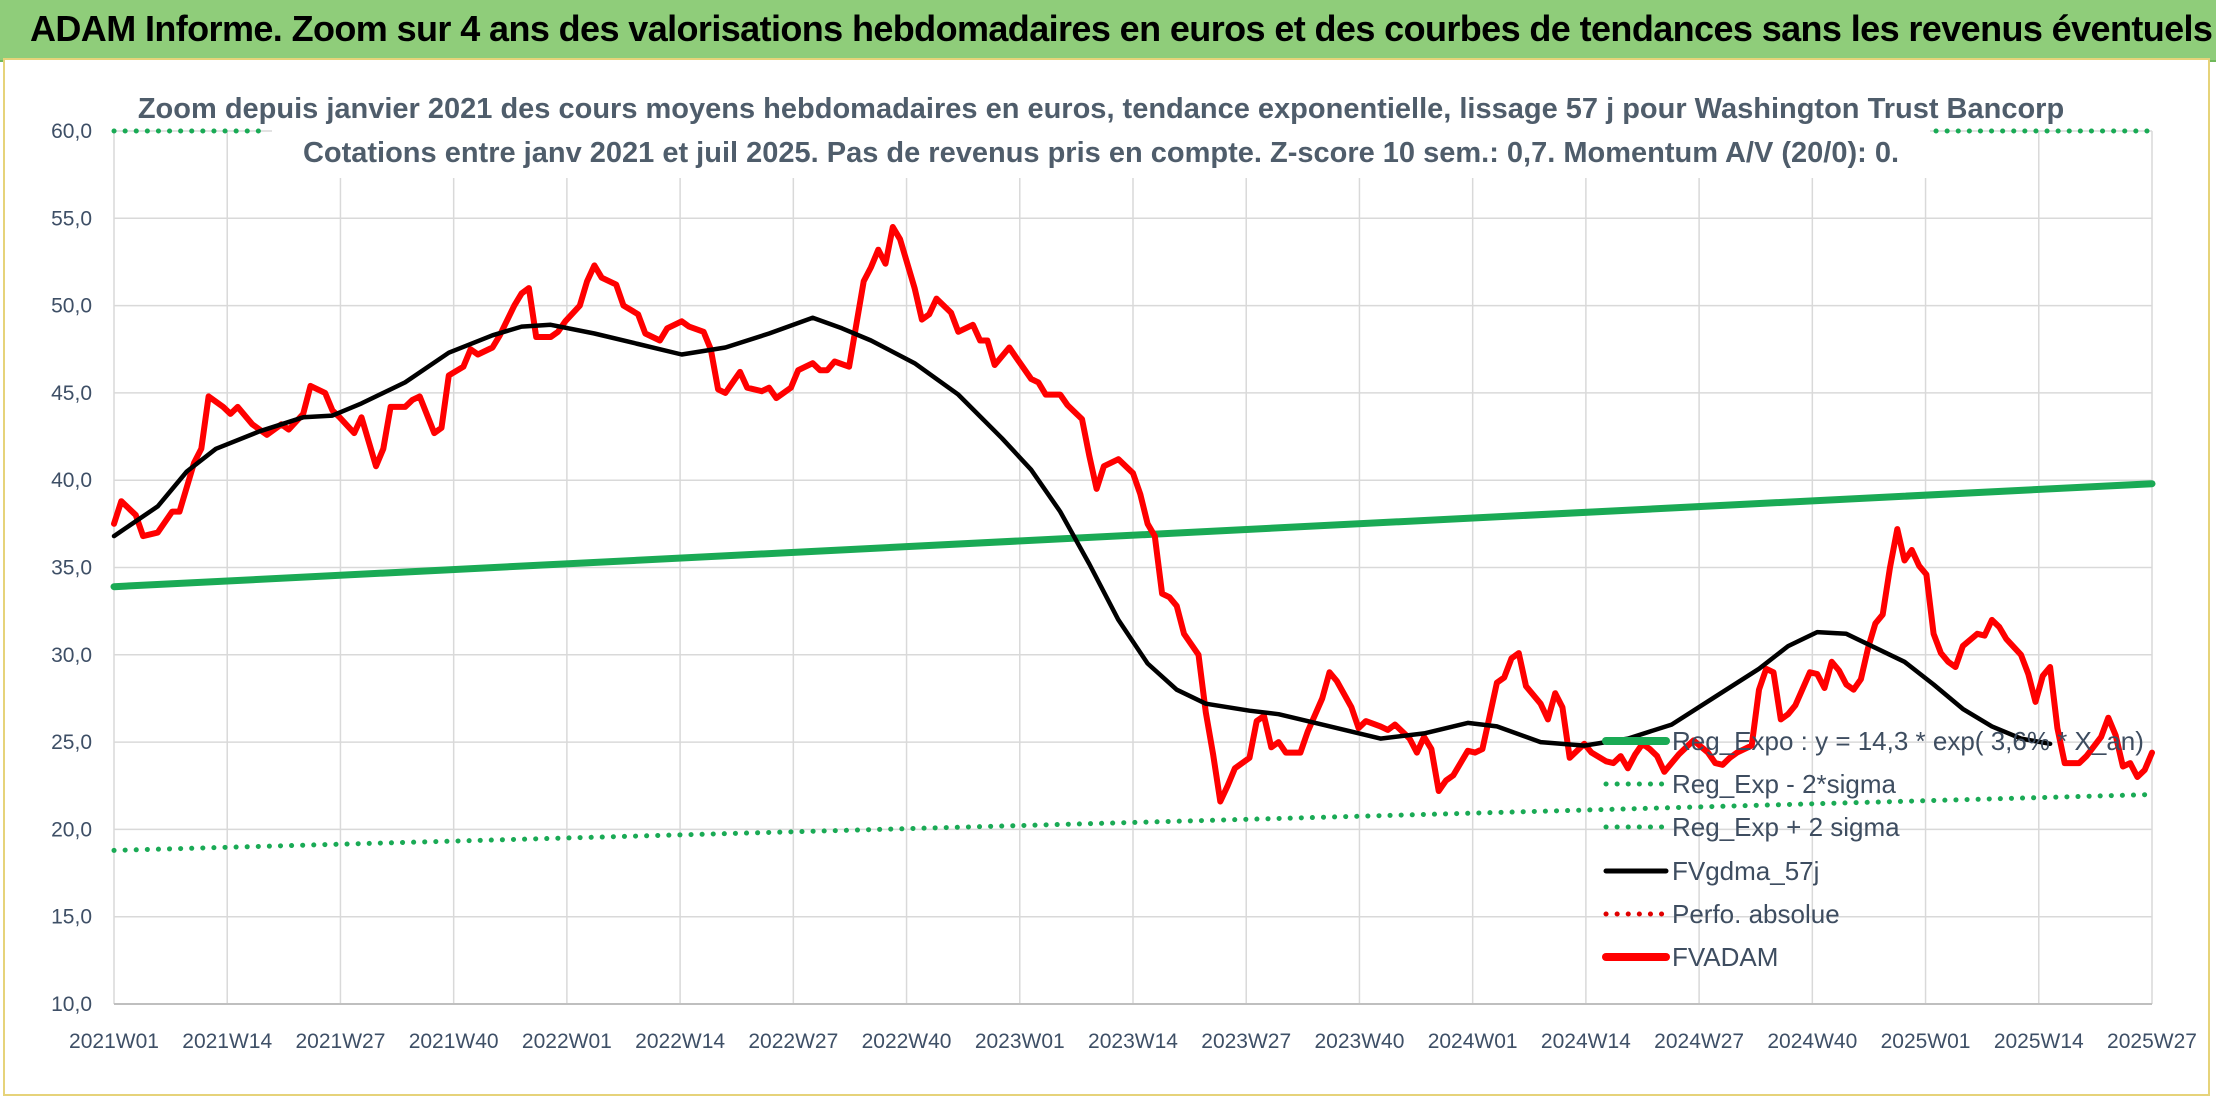  I want to click on title-background, so click(1101, 132).